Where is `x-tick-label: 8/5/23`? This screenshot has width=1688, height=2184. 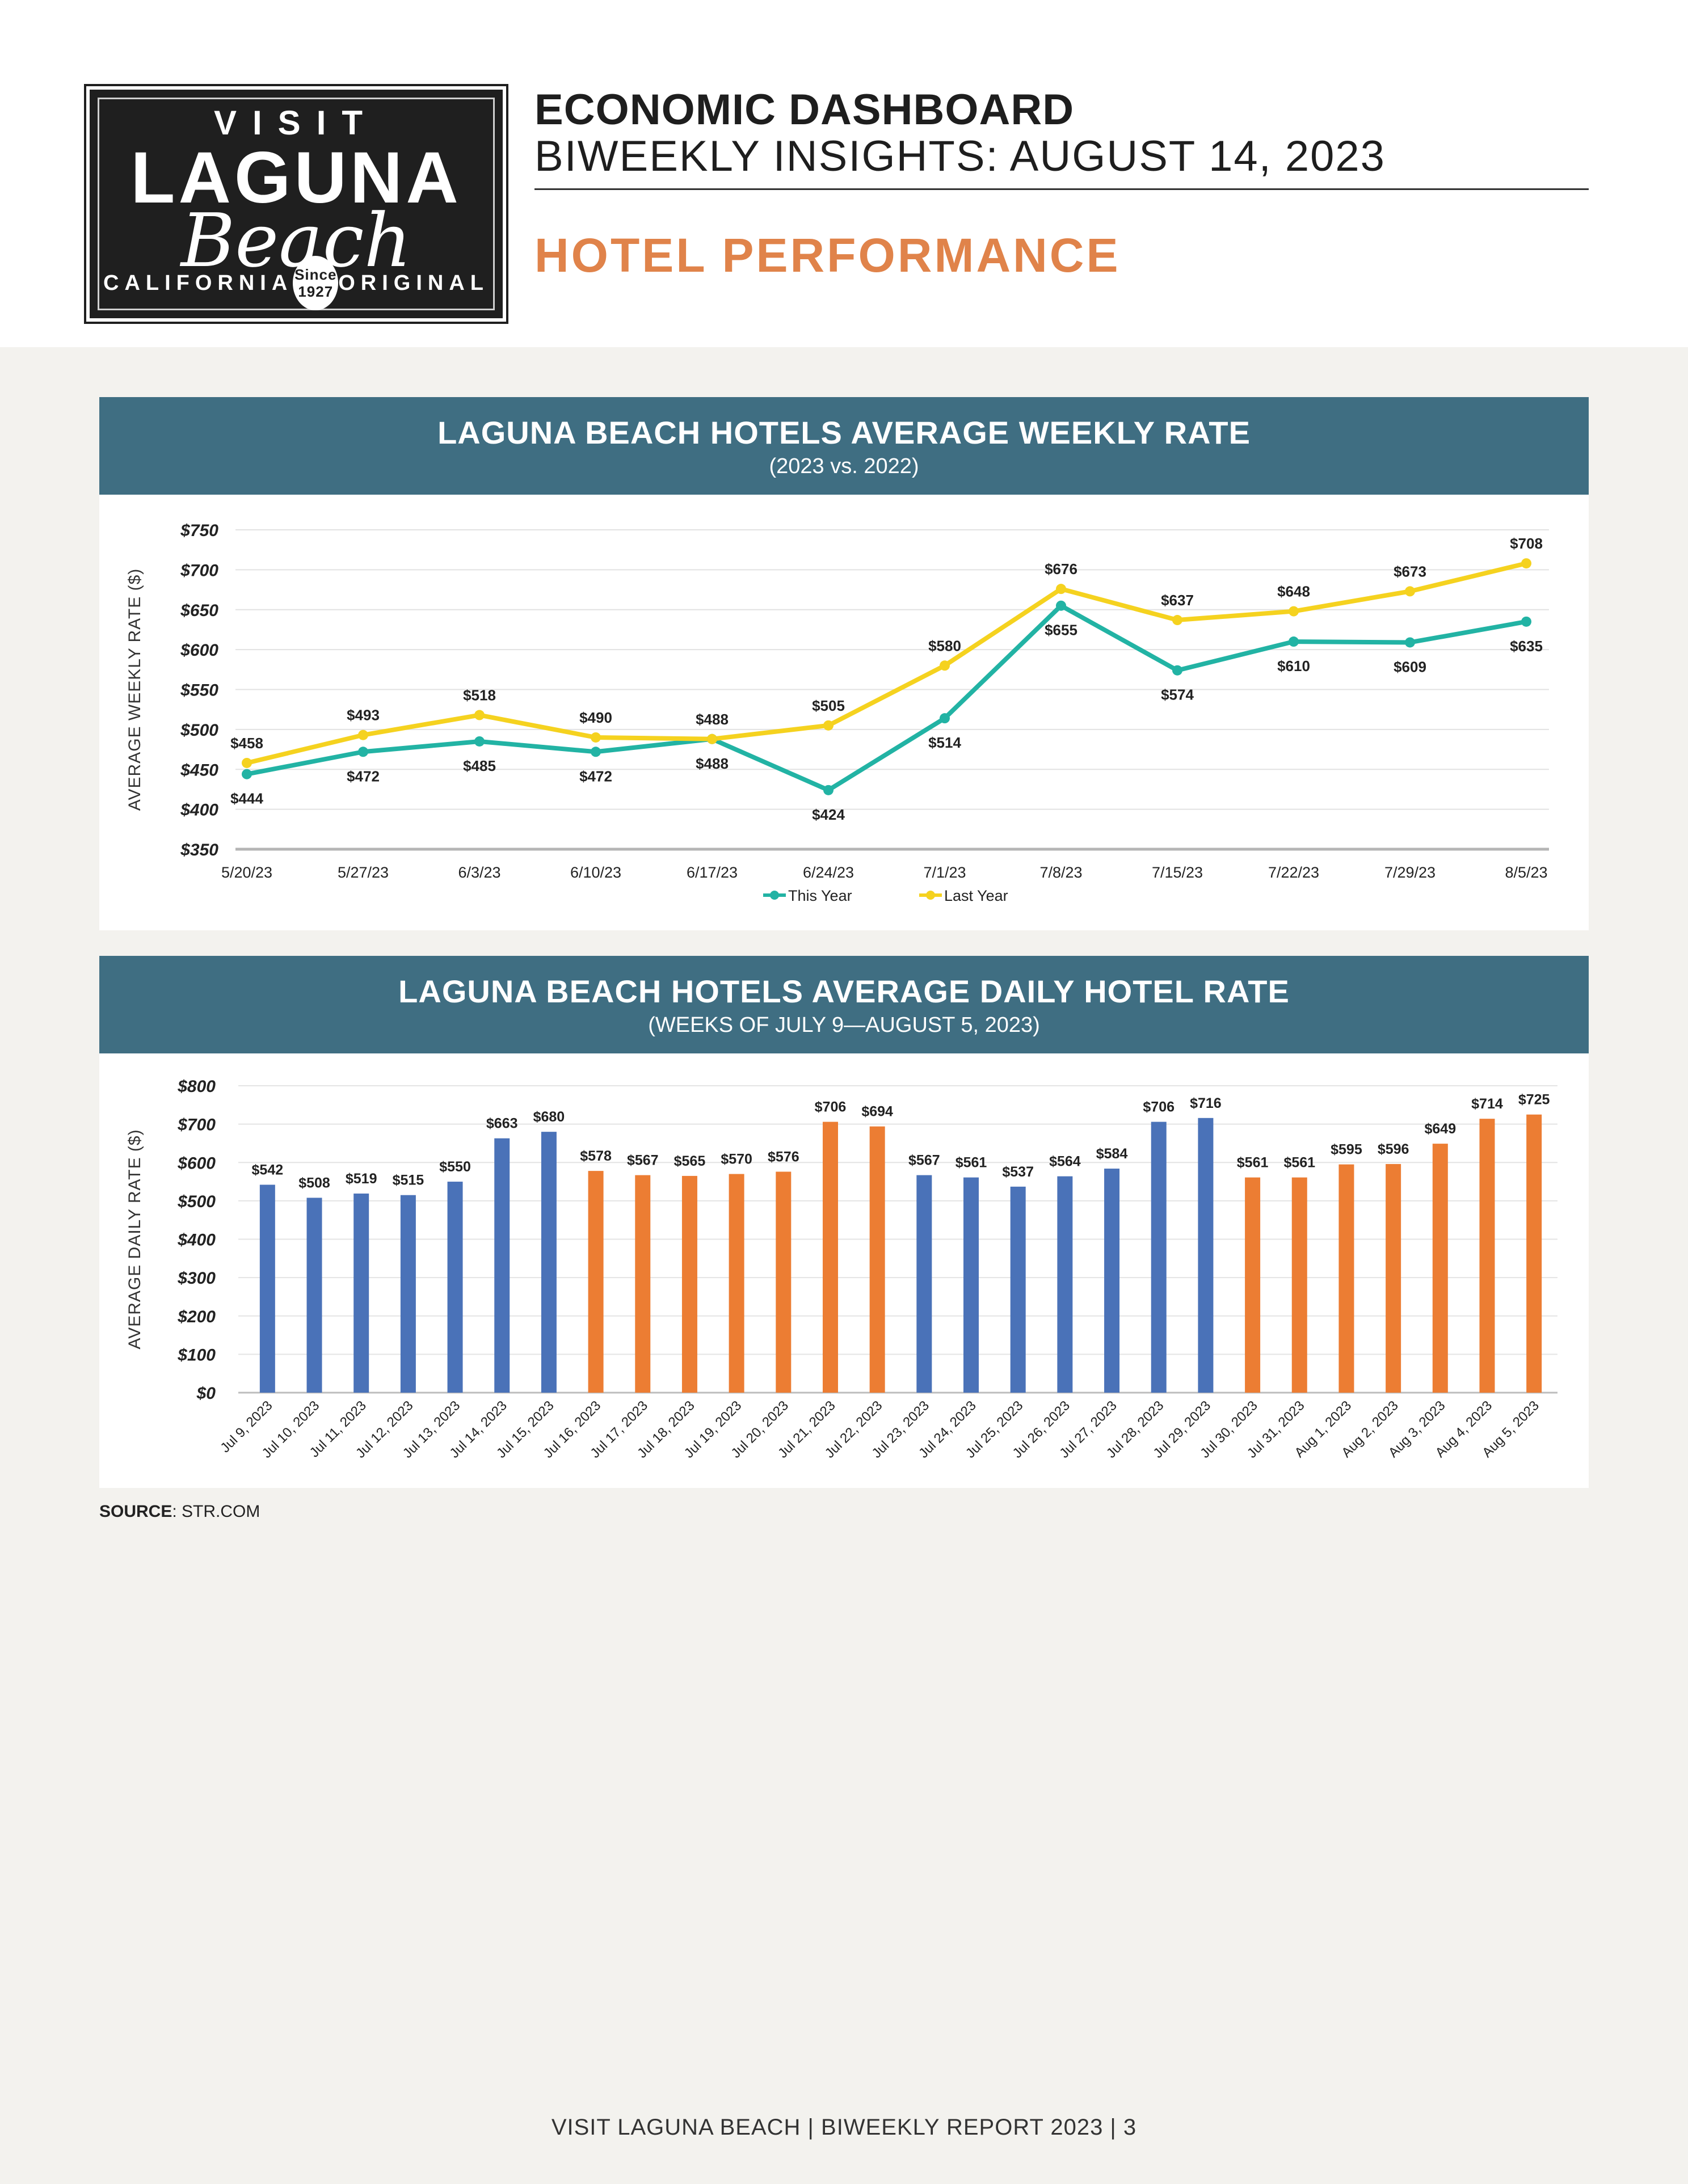
x-tick-label: 8/5/23 is located at coordinates (1526, 872).